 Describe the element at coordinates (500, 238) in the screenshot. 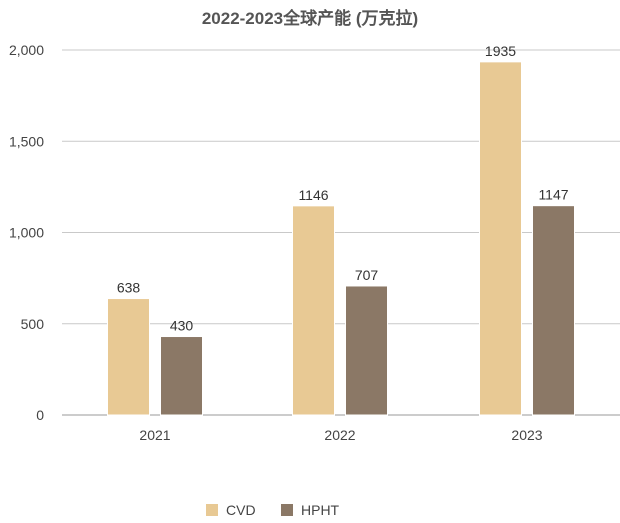

I see `bar-cvd-2023` at that location.